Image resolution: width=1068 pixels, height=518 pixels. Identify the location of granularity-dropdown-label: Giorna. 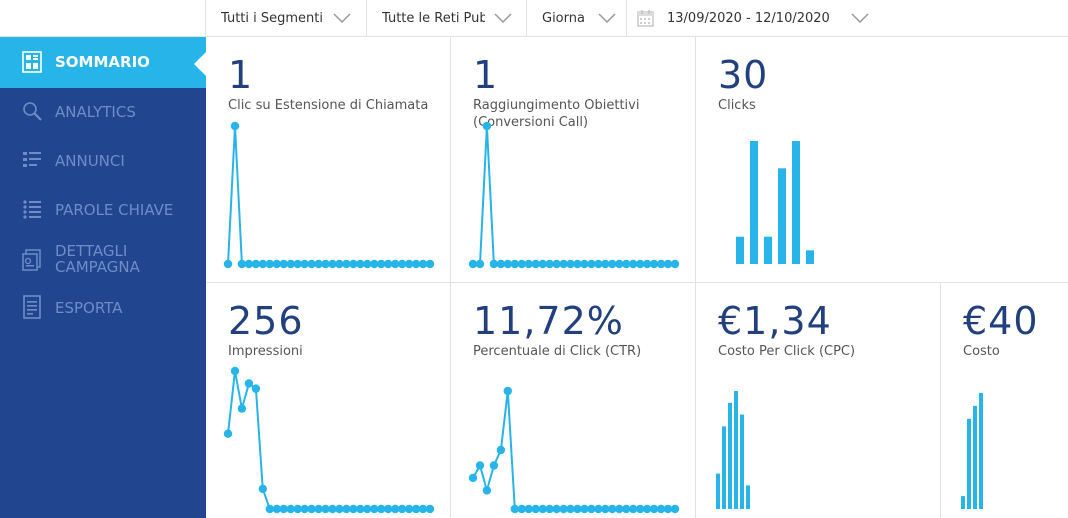
(563, 18).